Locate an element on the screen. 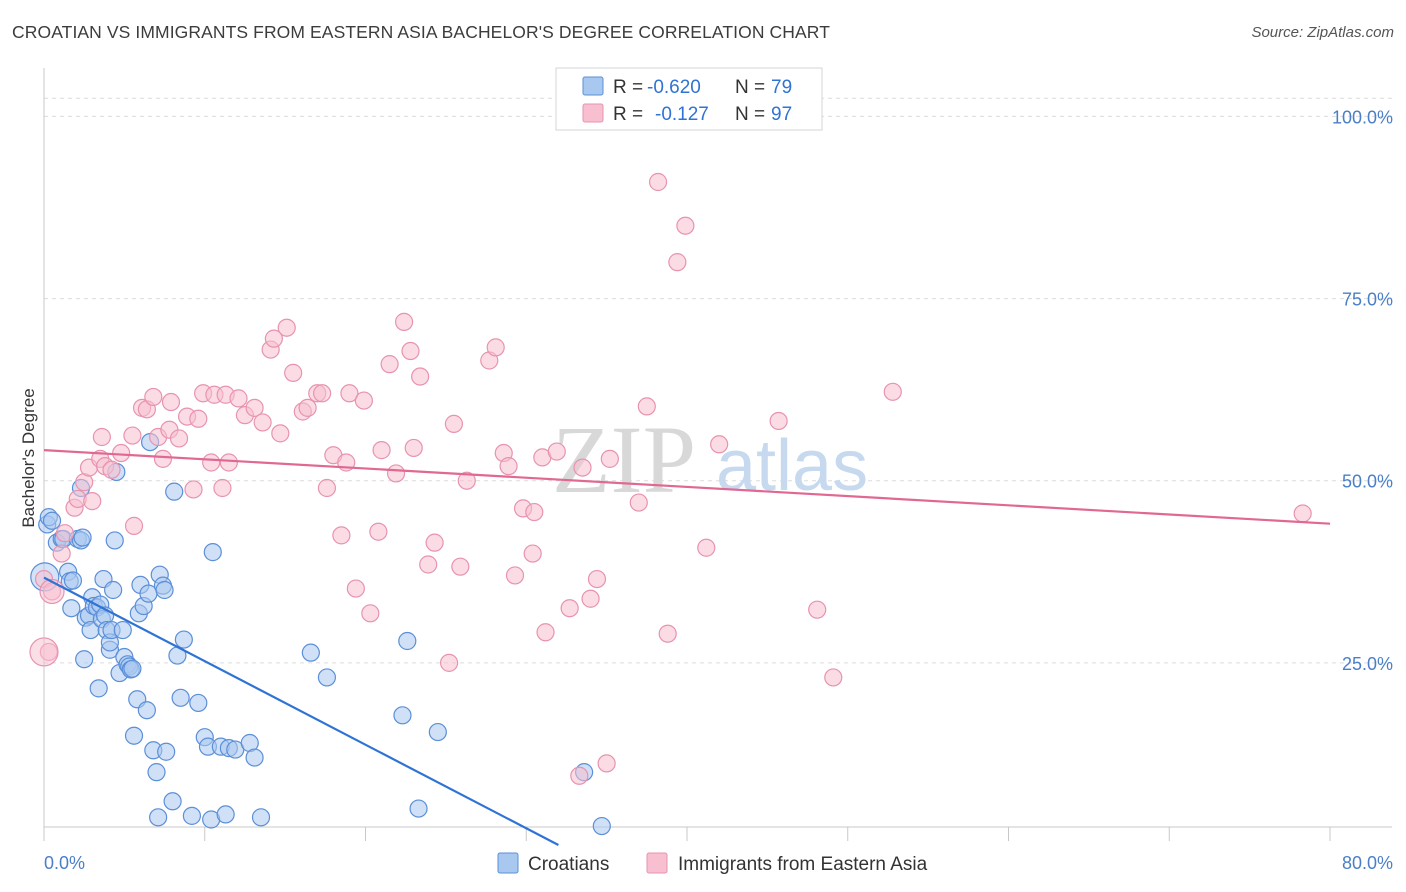  bottom-legend-croatians: Croatians is located at coordinates (568, 864).